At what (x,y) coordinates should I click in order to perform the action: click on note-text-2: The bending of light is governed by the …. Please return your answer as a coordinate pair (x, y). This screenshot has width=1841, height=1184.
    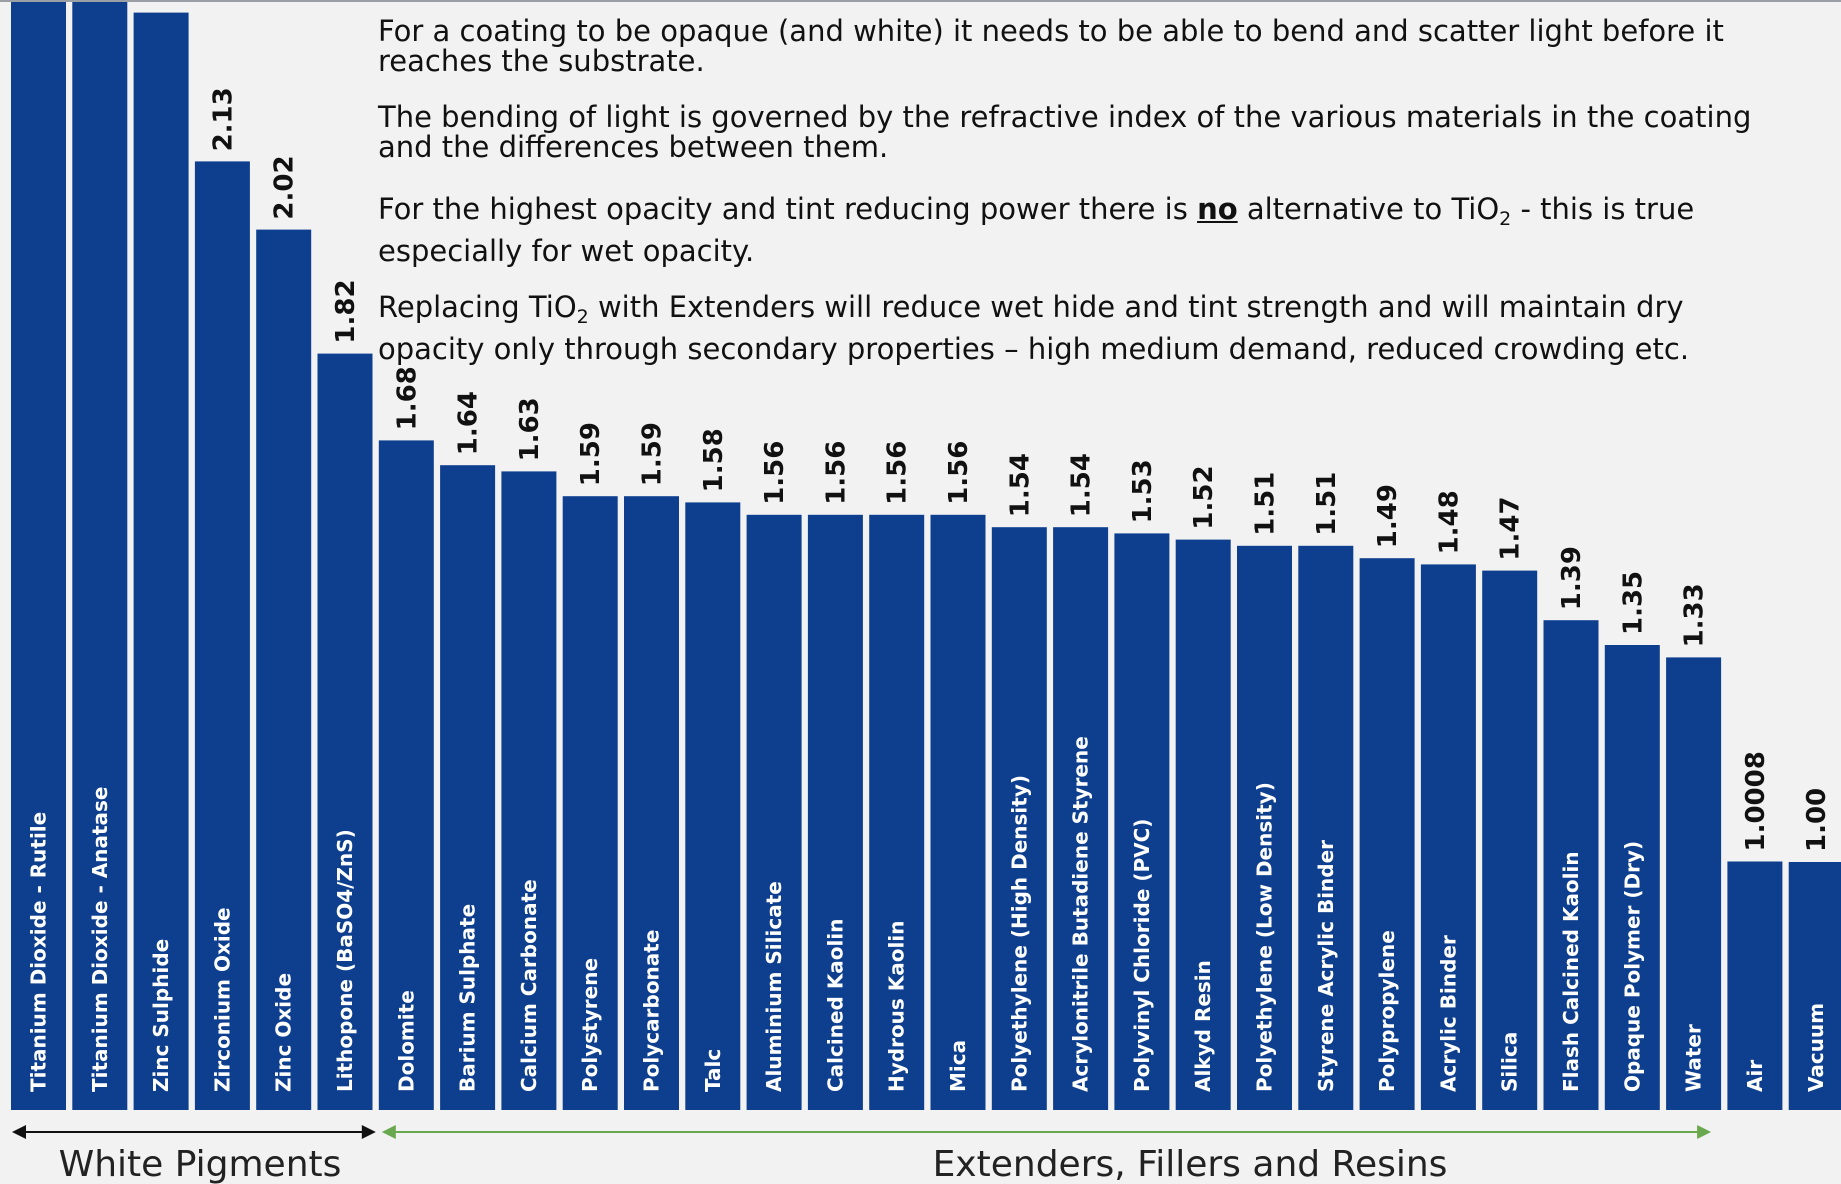
    Looking at the image, I should click on (1065, 132).